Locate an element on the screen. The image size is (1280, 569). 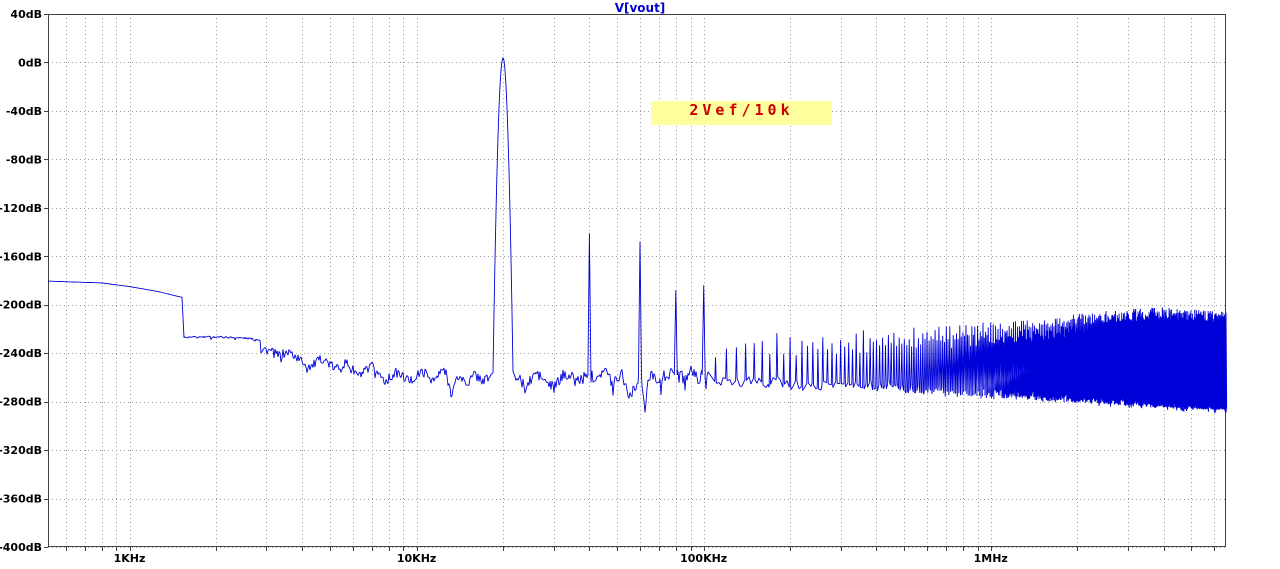
x-axis-tick-label: 1KHz is located at coordinates (130, 558).